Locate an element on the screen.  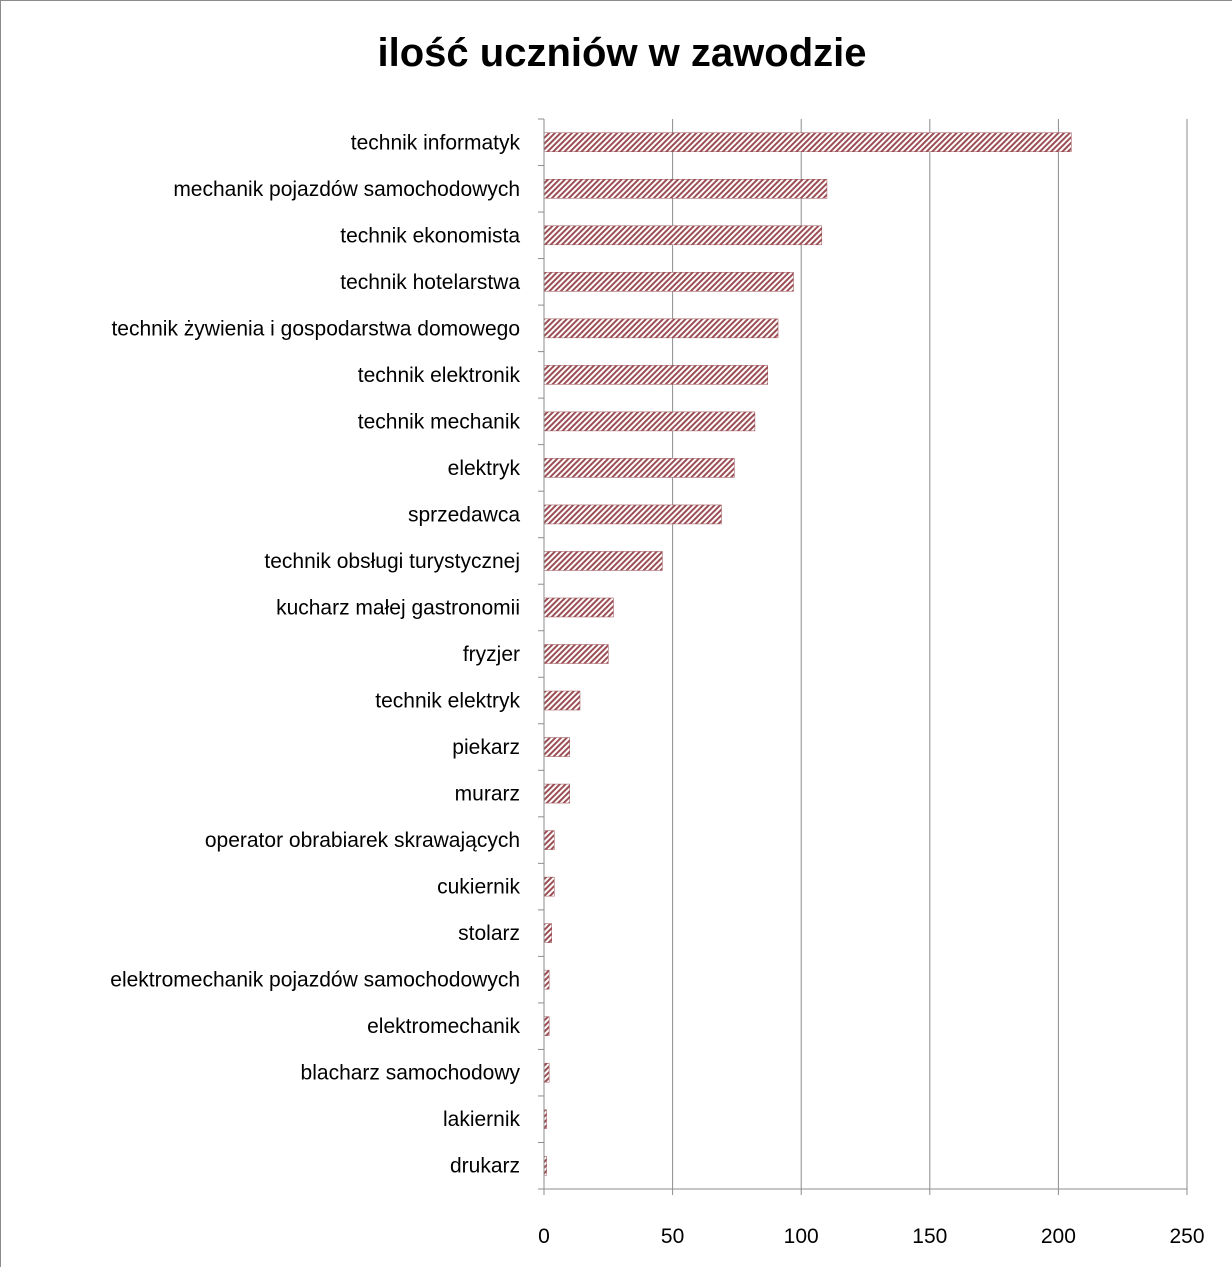
category-label: stolarz is located at coordinates (489, 933).